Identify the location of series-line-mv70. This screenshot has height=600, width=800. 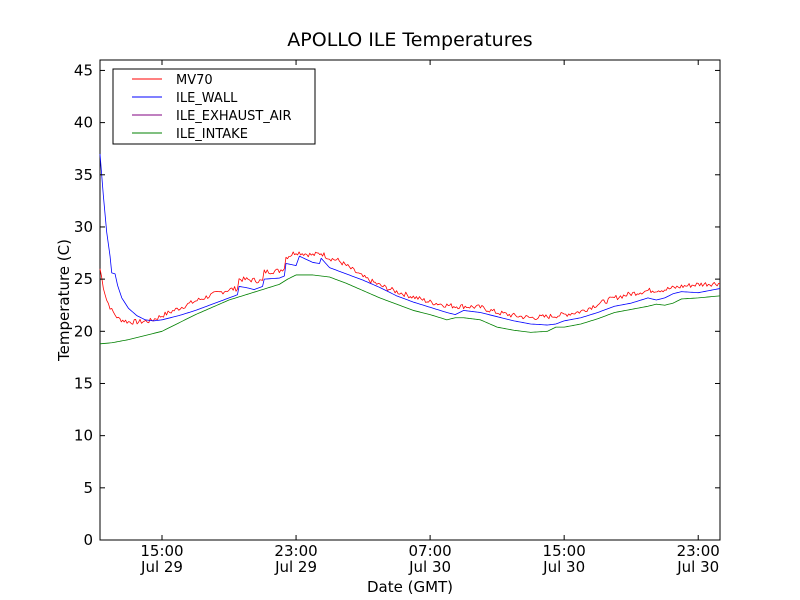
(410, 288).